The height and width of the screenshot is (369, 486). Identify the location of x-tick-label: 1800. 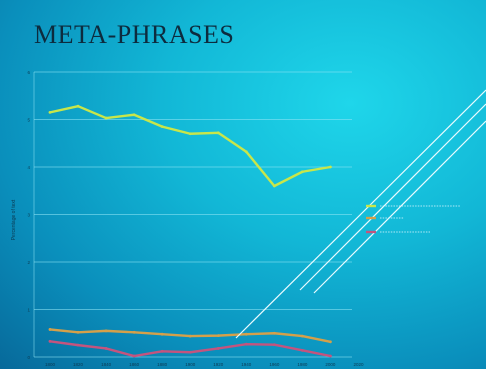
(50, 364).